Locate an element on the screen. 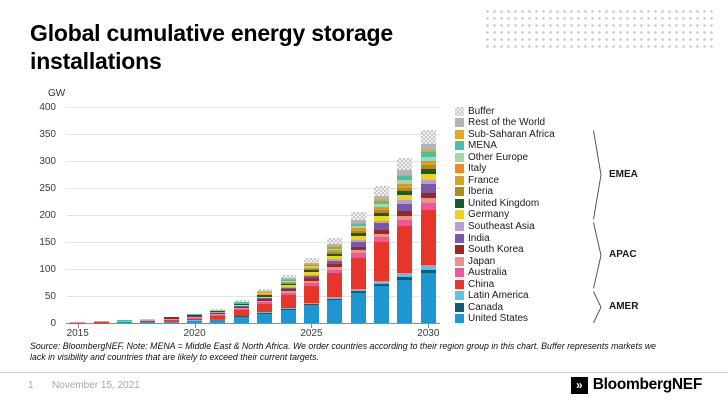 Image resolution: width=728 pixels, height=410 pixels. region-label-apac: APAC is located at coordinates (623, 255).